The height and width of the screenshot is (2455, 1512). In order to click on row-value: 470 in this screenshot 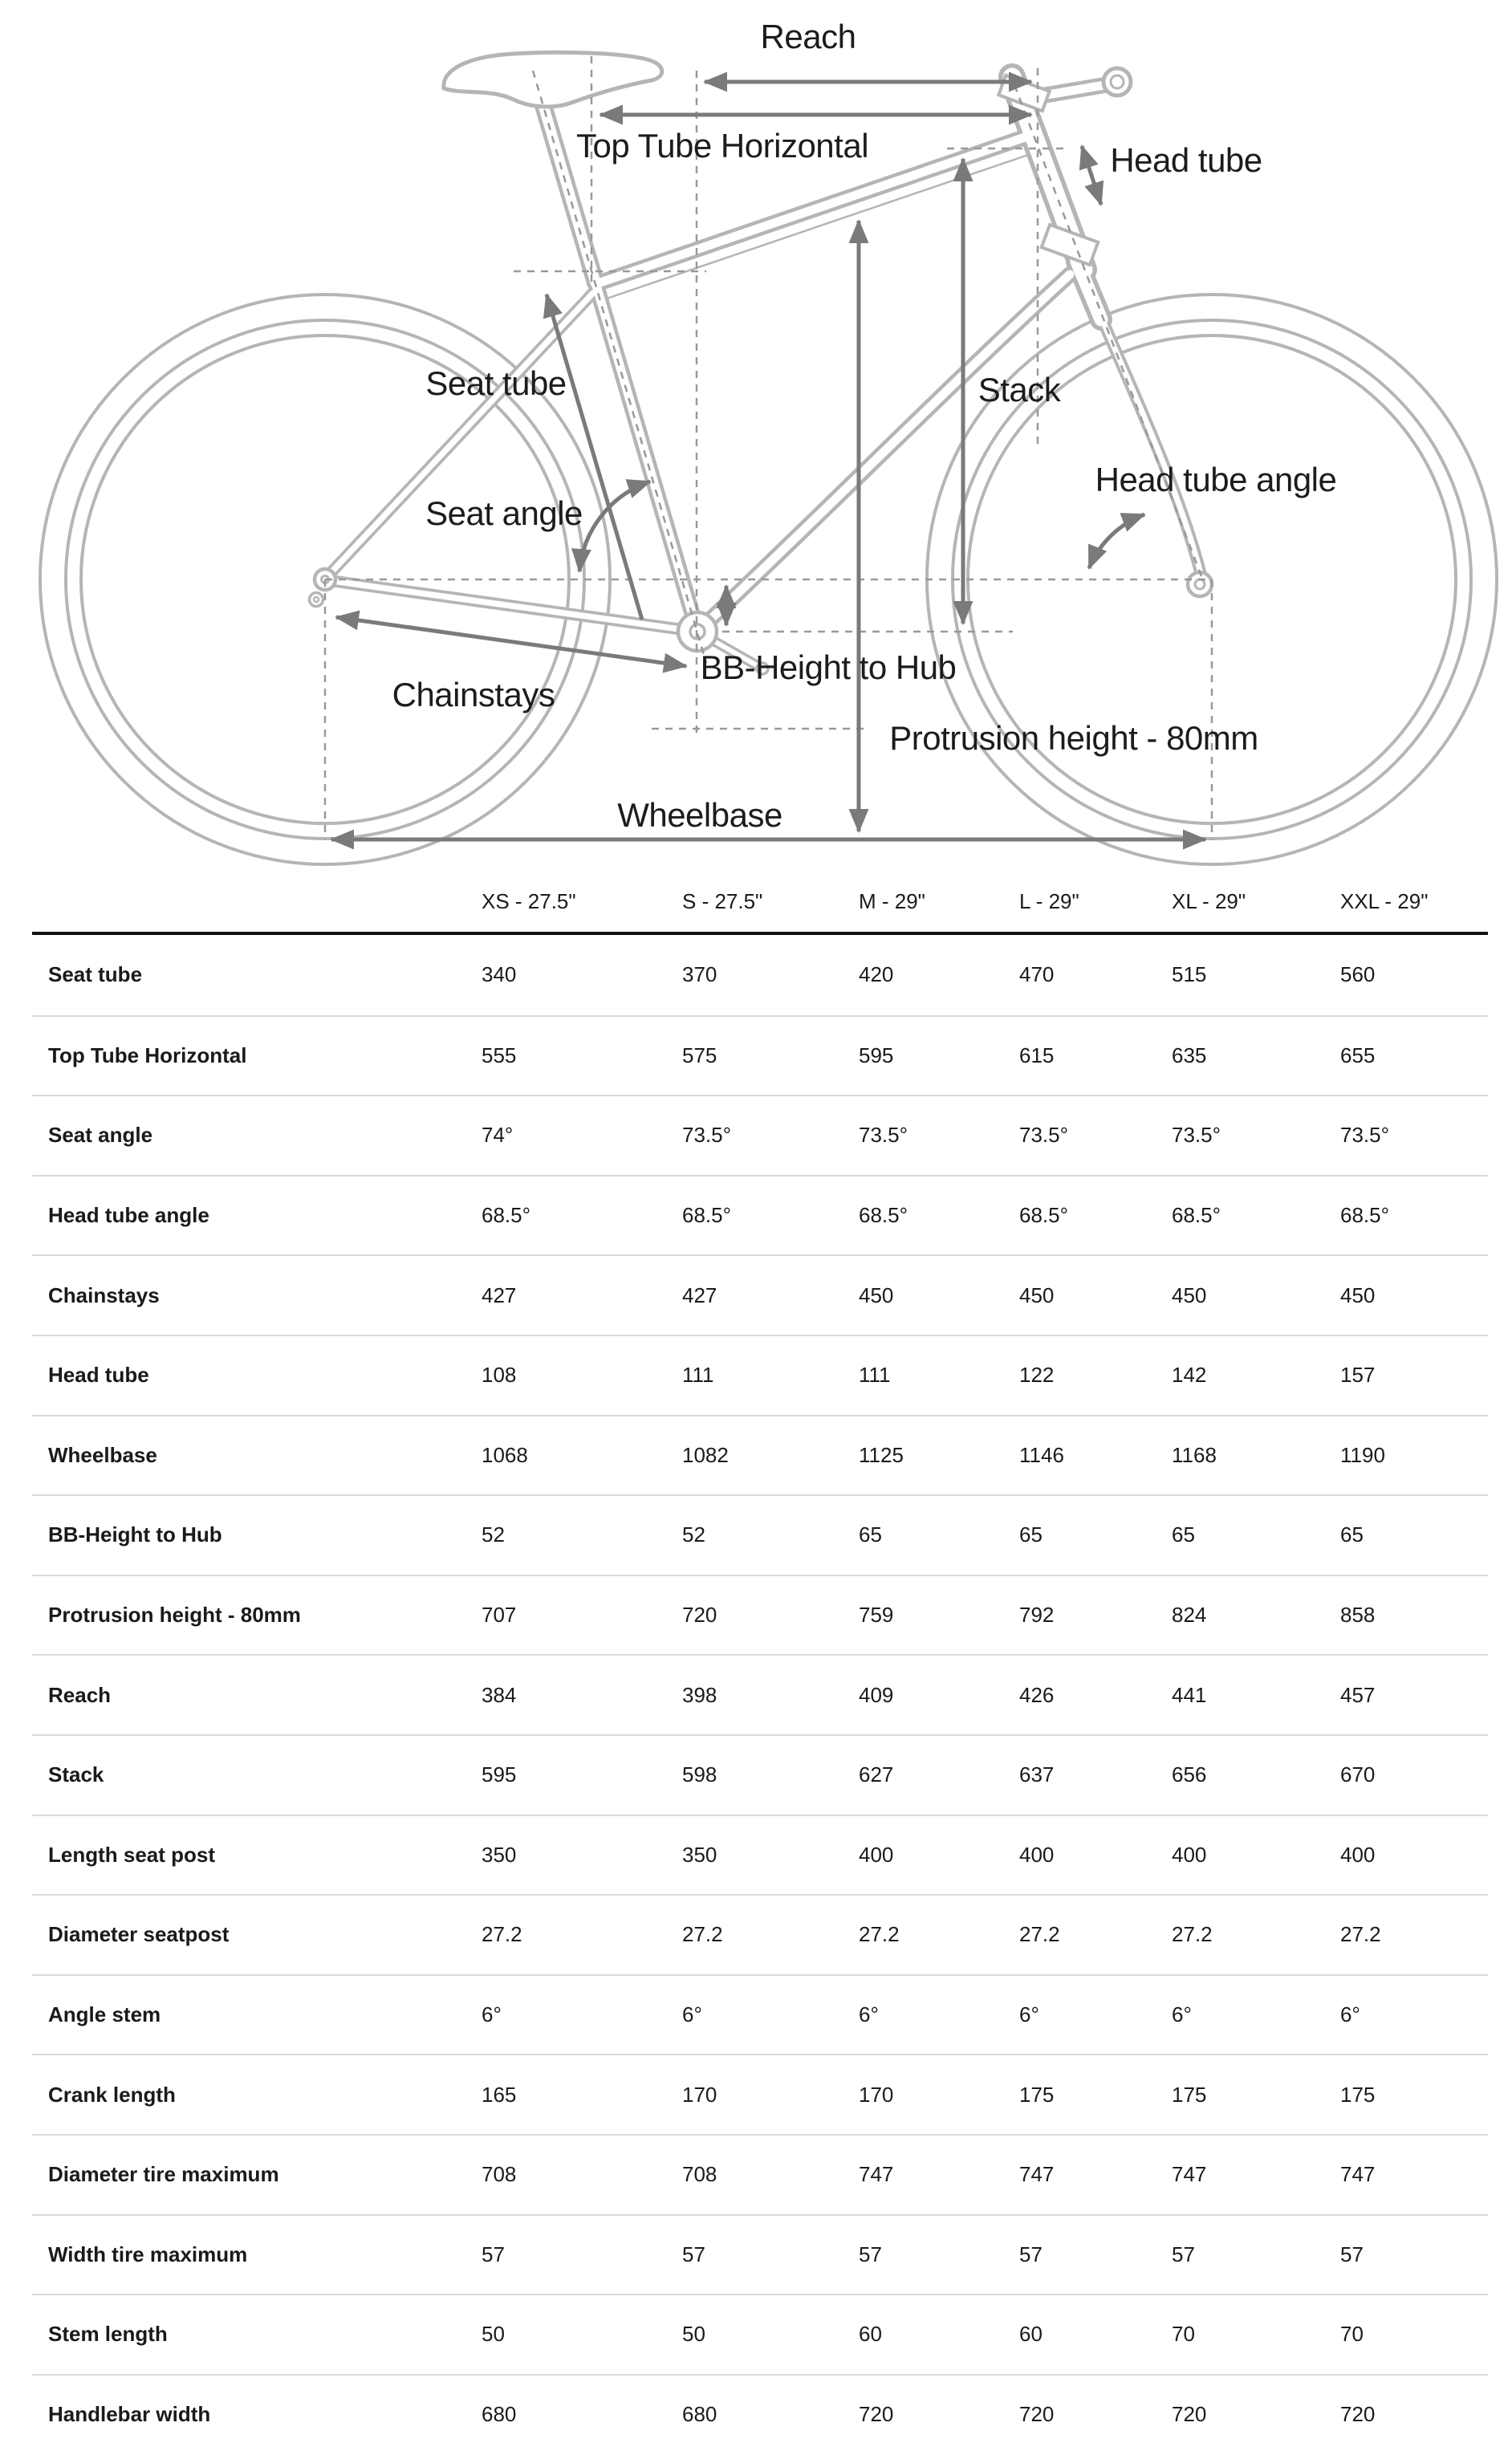, I will do `click(1037, 974)`.